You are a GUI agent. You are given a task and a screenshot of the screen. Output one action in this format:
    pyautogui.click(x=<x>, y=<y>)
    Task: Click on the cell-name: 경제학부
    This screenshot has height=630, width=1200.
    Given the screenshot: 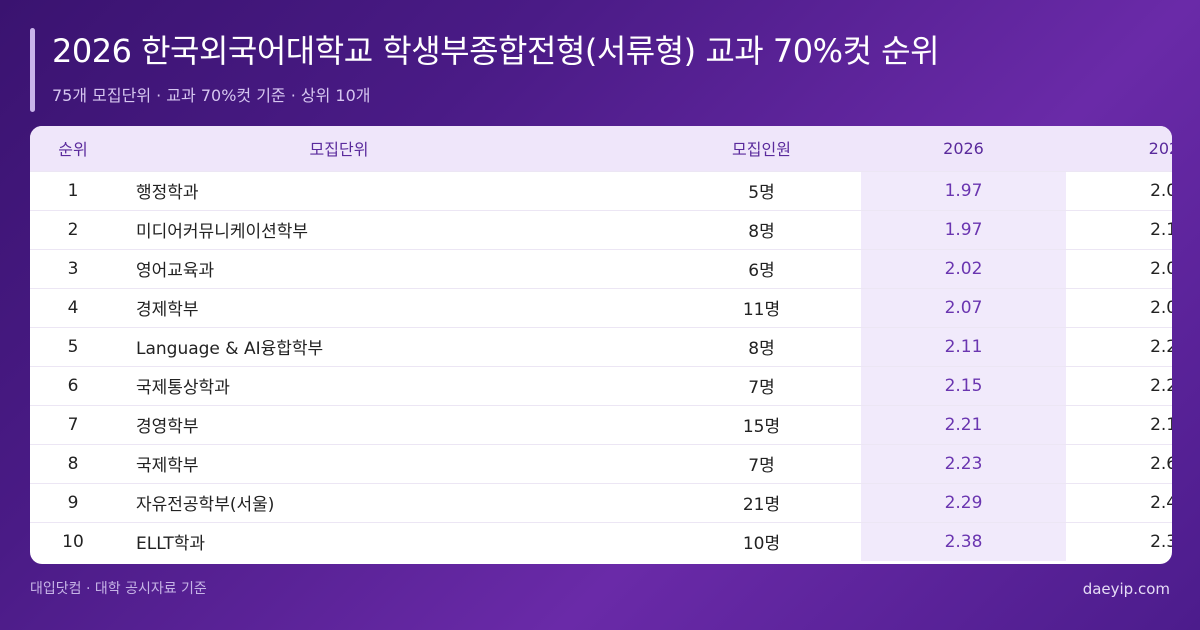 What is the action you would take?
    pyautogui.click(x=167, y=310)
    